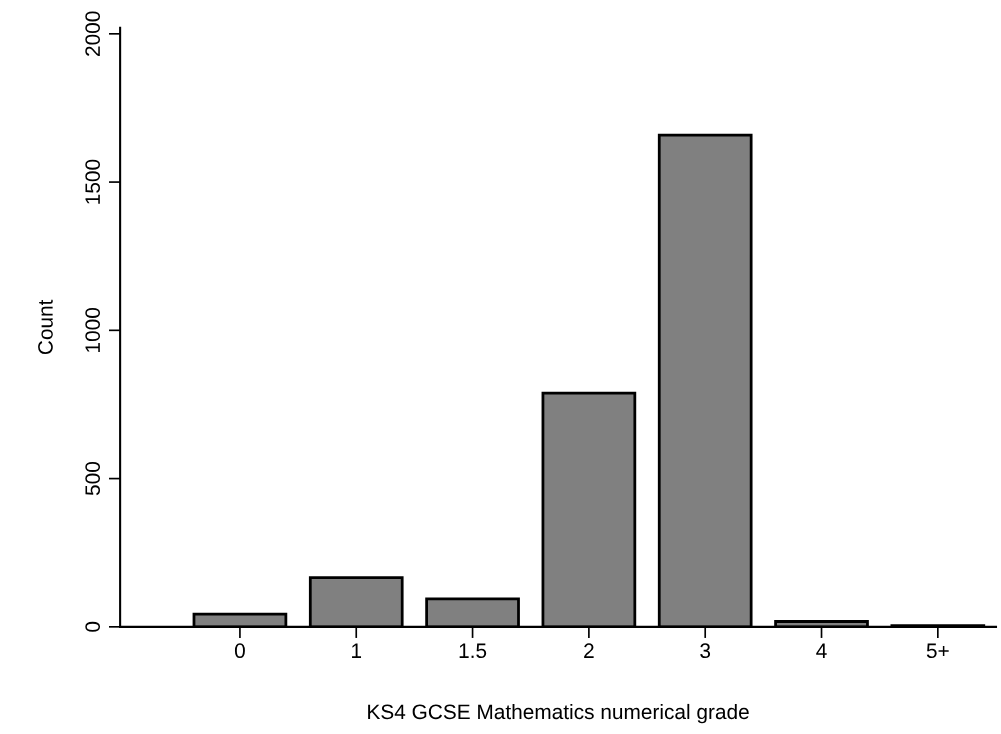 The width and height of the screenshot is (1001, 734). What do you see at coordinates (45, 327) in the screenshot?
I see `y-axis-title: Count` at bounding box center [45, 327].